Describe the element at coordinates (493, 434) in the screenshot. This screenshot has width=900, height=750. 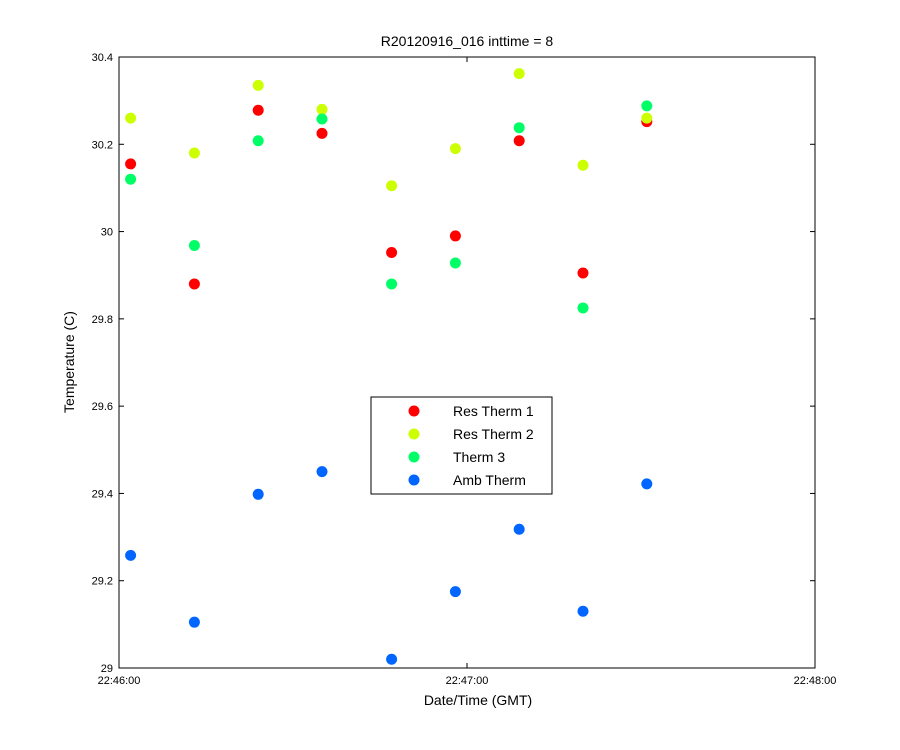
I see `legend-entry: Res Therm 2` at that location.